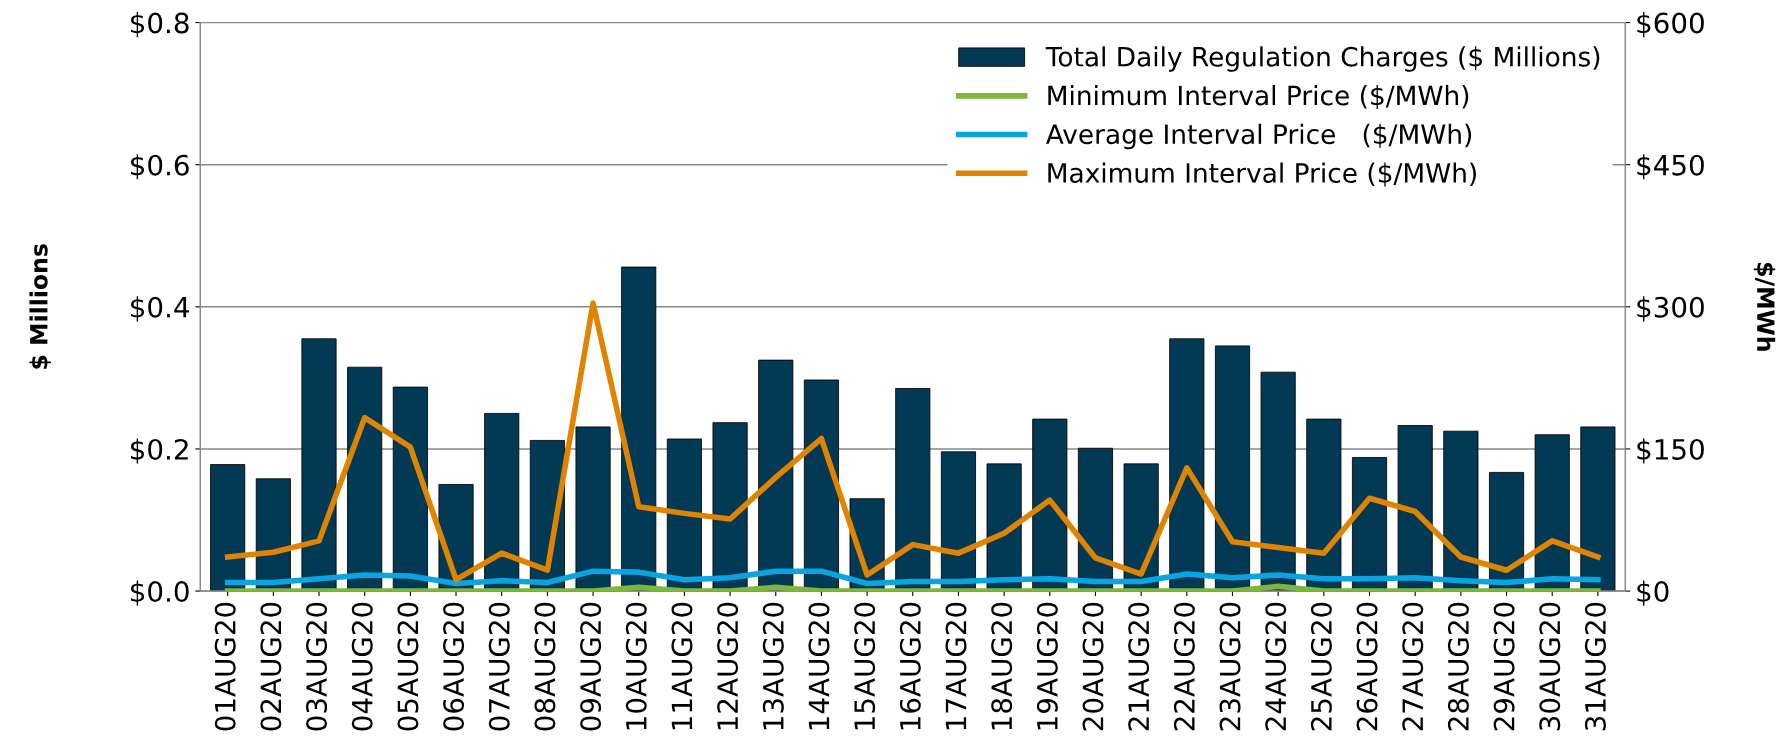 The height and width of the screenshot is (752, 1788). I want to click on x-tick-label: 13AUG20, so click(773, 666).